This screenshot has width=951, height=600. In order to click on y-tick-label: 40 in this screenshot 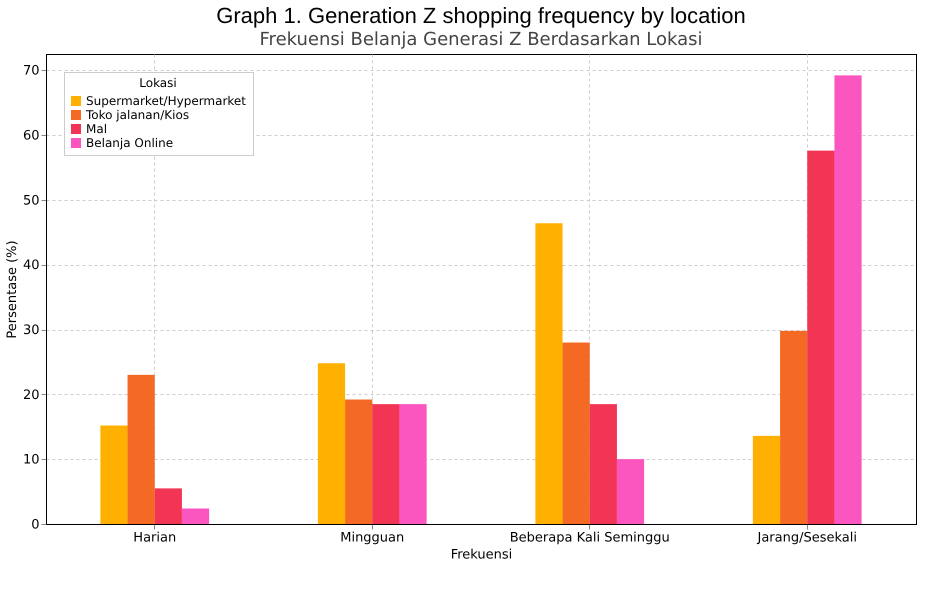, I will do `click(31, 266)`.